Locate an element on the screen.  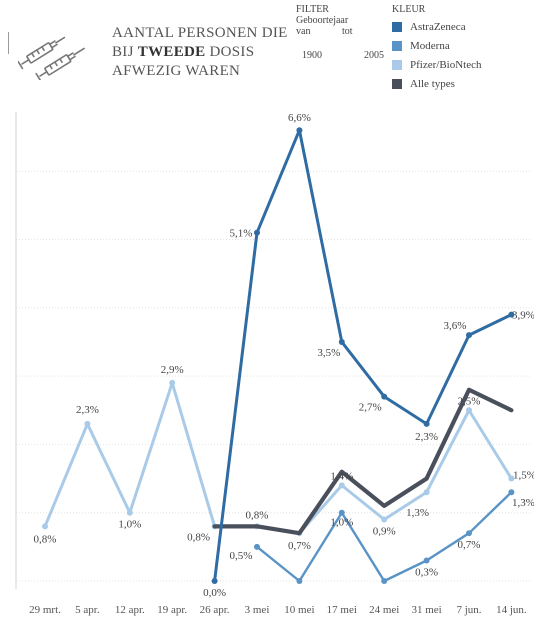
legend-item-moderna: Moderna is located at coordinates (436, 45).